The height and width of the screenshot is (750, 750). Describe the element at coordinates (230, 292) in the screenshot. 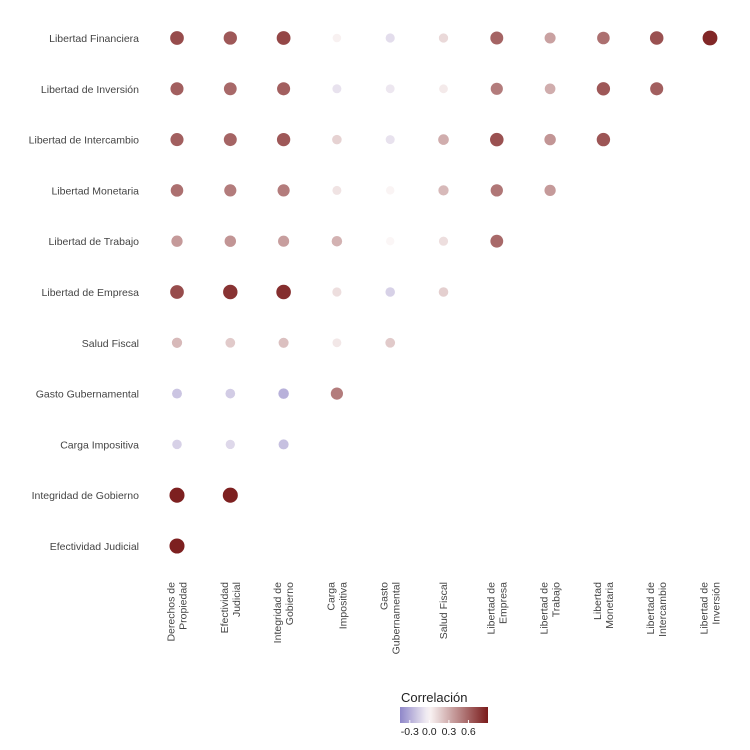

I see `point-libertad-de-empresa-x-efectividad-judicial` at that location.